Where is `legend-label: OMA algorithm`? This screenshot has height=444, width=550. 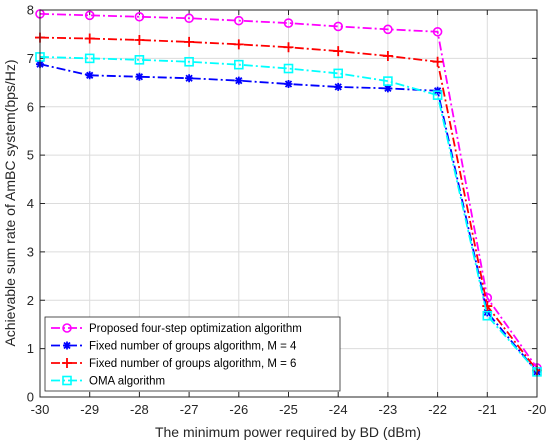 legend-label: OMA algorithm is located at coordinates (127, 382).